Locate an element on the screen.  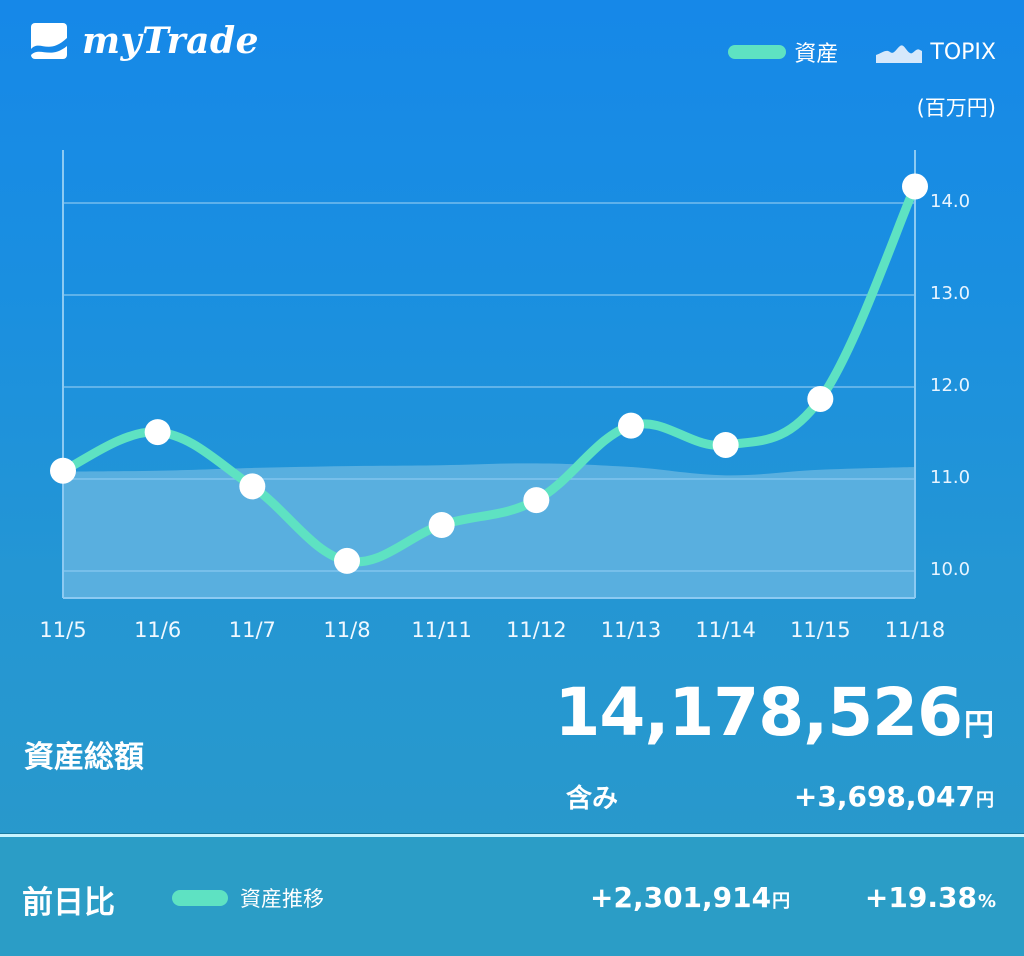
total-assets-value: 14,178,526 円 is located at coordinates (774, 712).